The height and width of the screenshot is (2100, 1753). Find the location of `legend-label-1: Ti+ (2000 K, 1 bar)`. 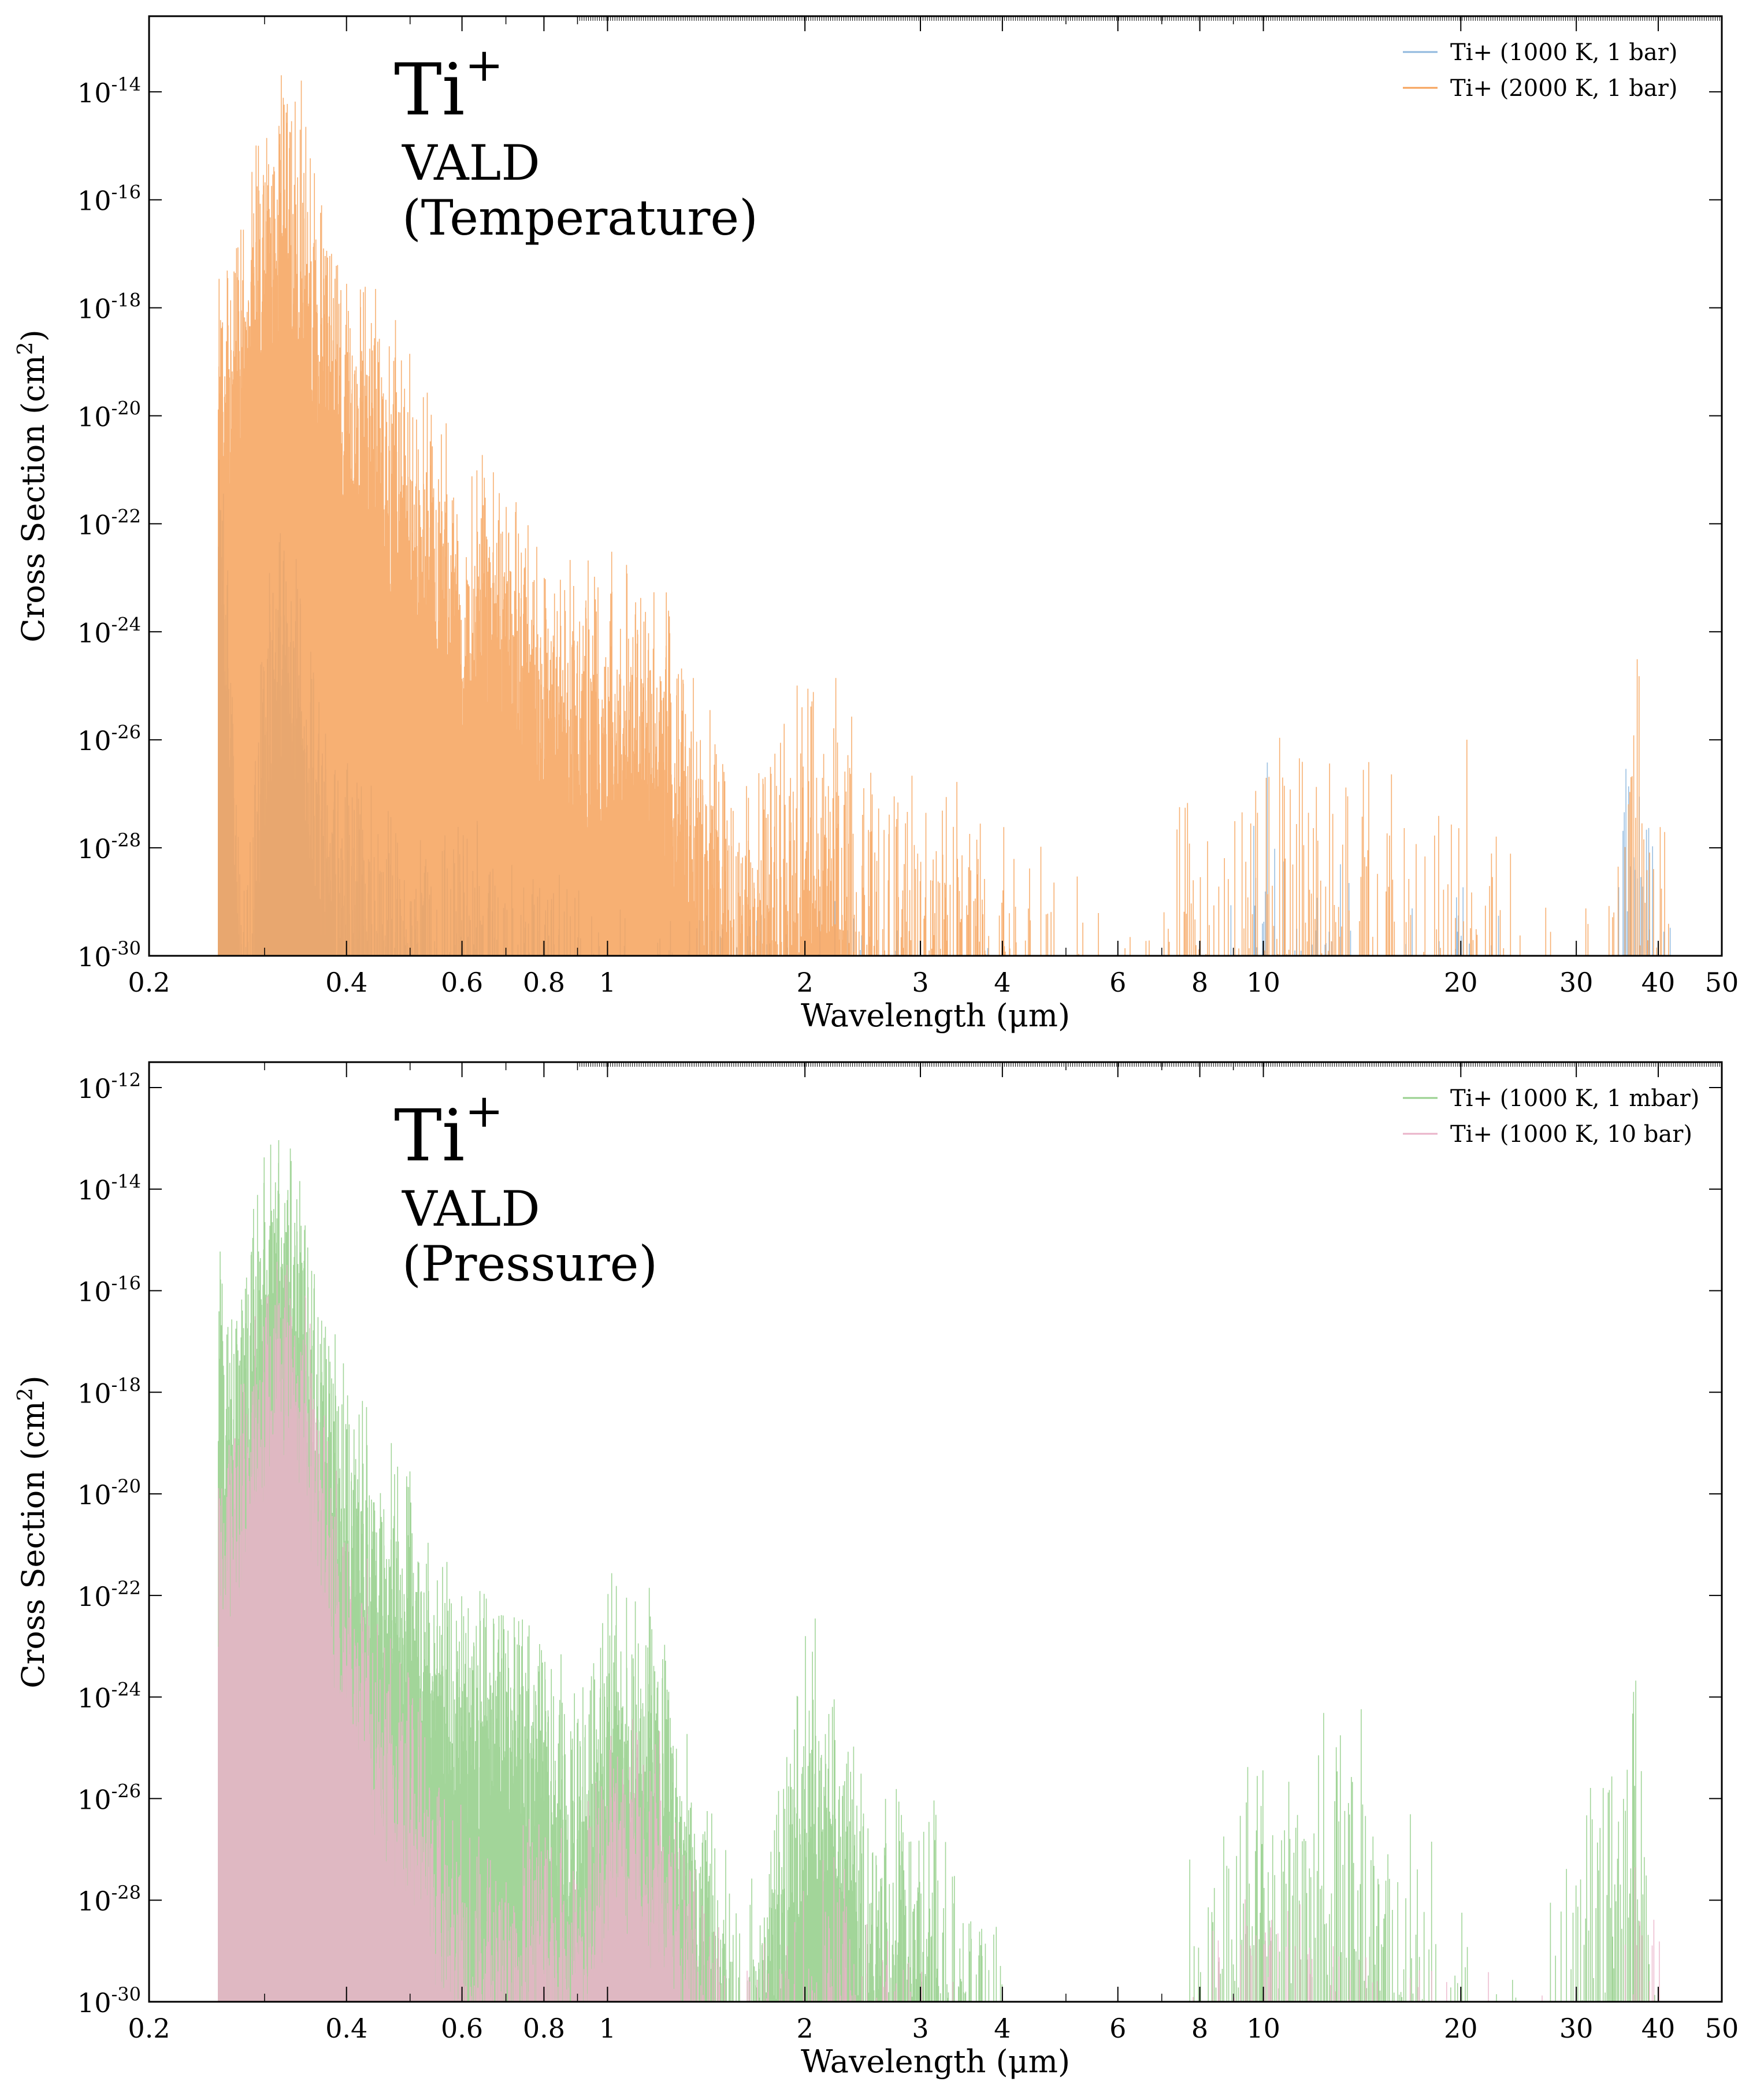

legend-label-1: Ti+ (2000 K, 1 bar) is located at coordinates (1563, 88).